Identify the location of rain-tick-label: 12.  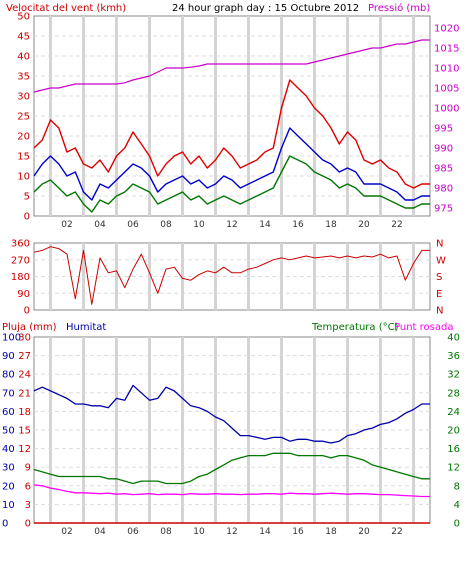
(24, 449).